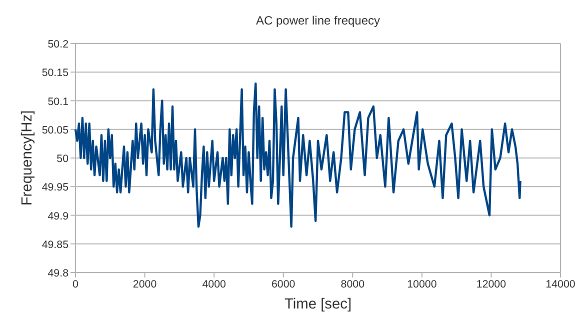 The height and width of the screenshot is (330, 586). What do you see at coordinates (318, 304) in the screenshot?
I see `x-axis-title: Time [sec]` at bounding box center [318, 304].